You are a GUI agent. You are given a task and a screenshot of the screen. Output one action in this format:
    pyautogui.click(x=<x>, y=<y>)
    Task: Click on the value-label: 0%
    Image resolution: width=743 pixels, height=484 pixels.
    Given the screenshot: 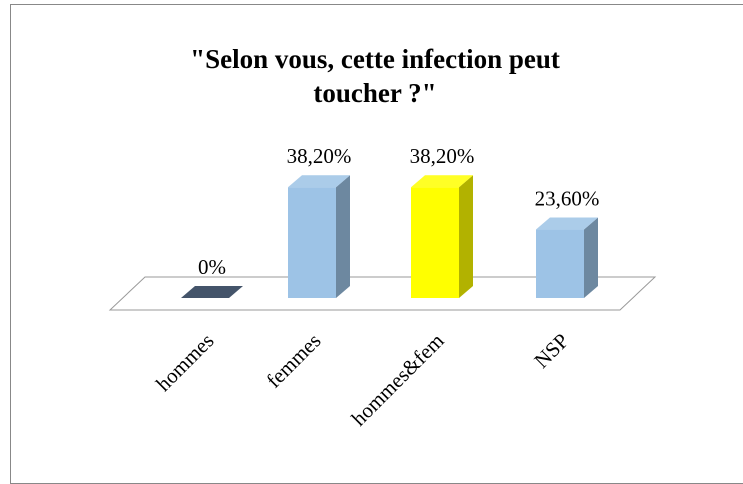 What is the action you would take?
    pyautogui.click(x=212, y=267)
    